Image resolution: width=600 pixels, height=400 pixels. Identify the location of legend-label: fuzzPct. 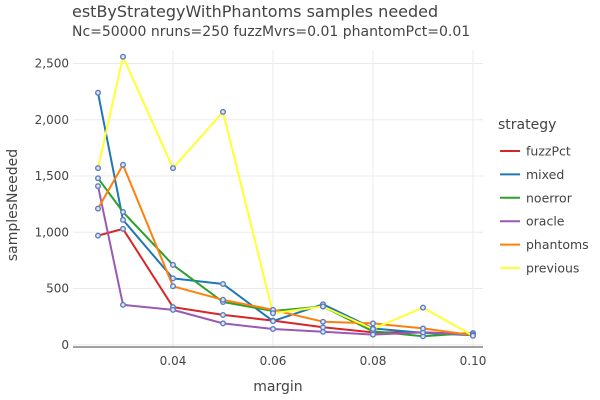
(548, 151).